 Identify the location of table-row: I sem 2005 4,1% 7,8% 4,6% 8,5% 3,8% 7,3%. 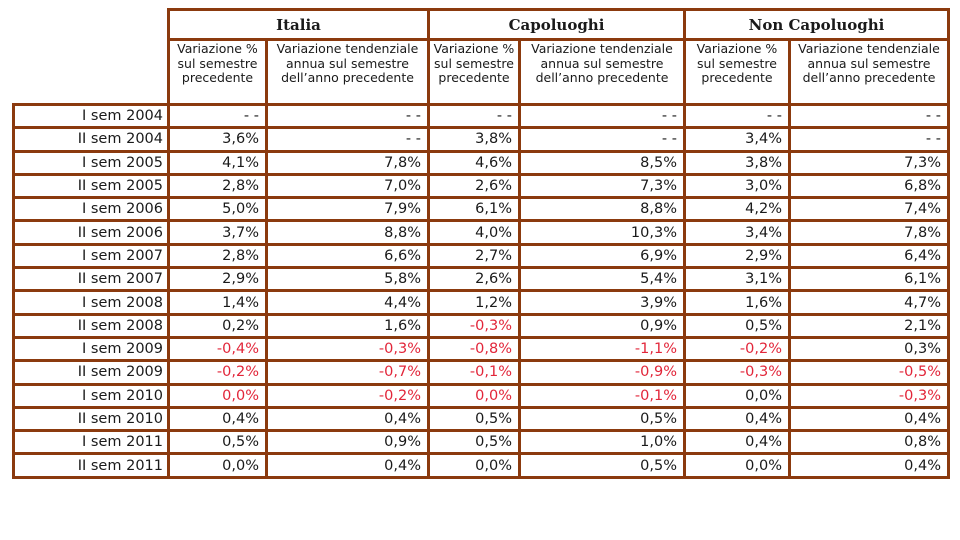
(481, 162).